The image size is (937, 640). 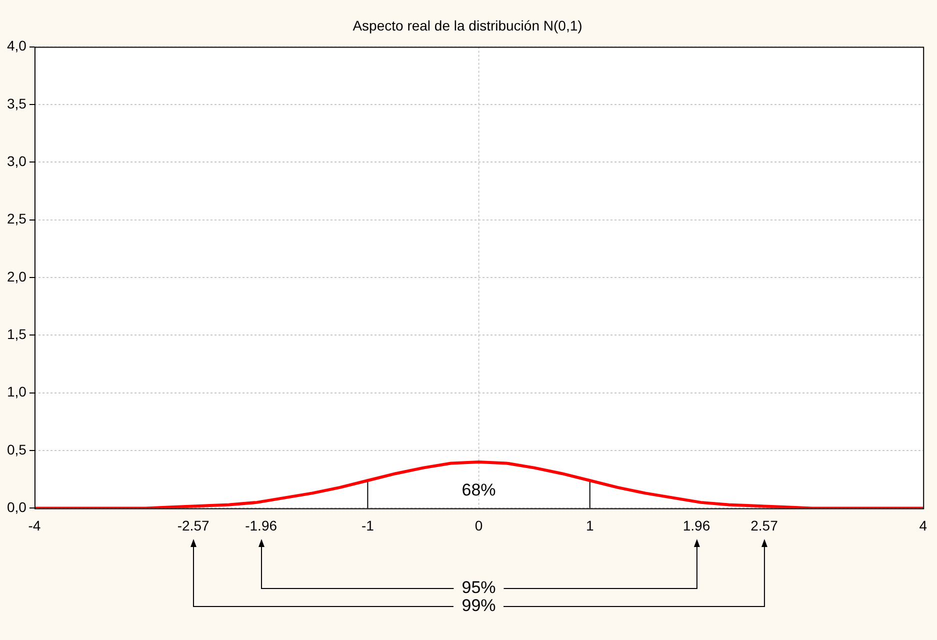 I want to click on y-tick-label: 1,0, so click(x=16, y=392).